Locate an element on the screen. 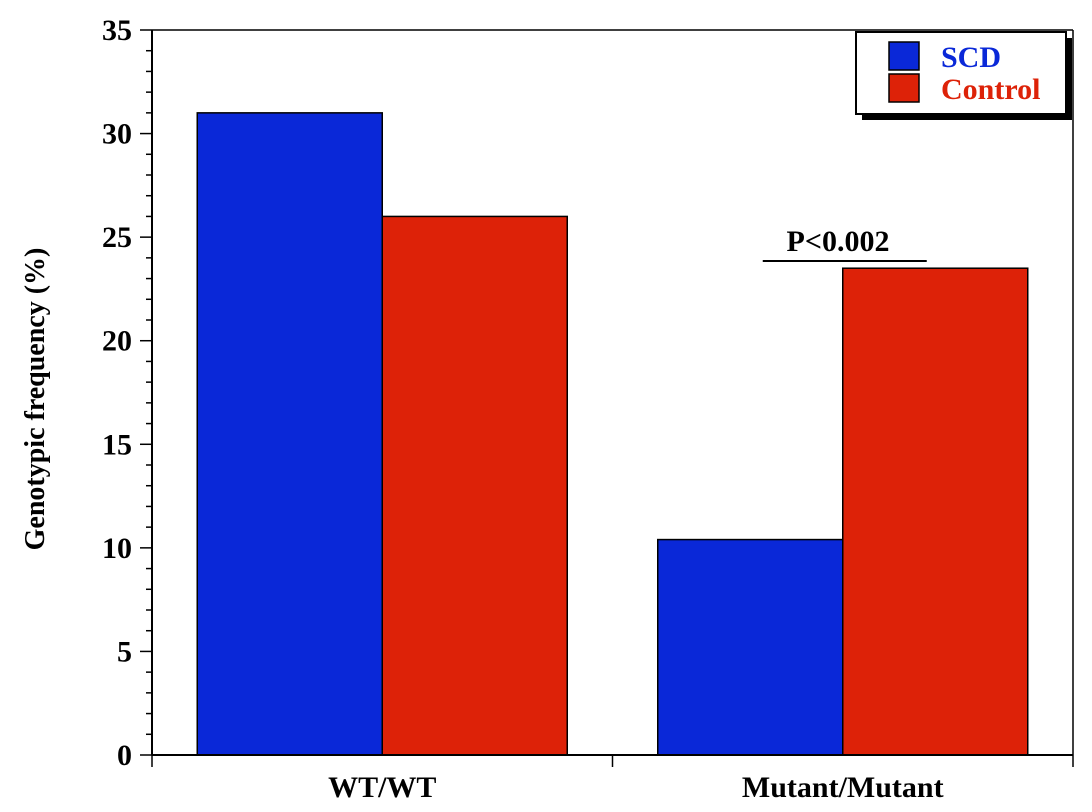 The height and width of the screenshot is (812, 1092). x-category-label: WT/WT is located at coordinates (382, 787).